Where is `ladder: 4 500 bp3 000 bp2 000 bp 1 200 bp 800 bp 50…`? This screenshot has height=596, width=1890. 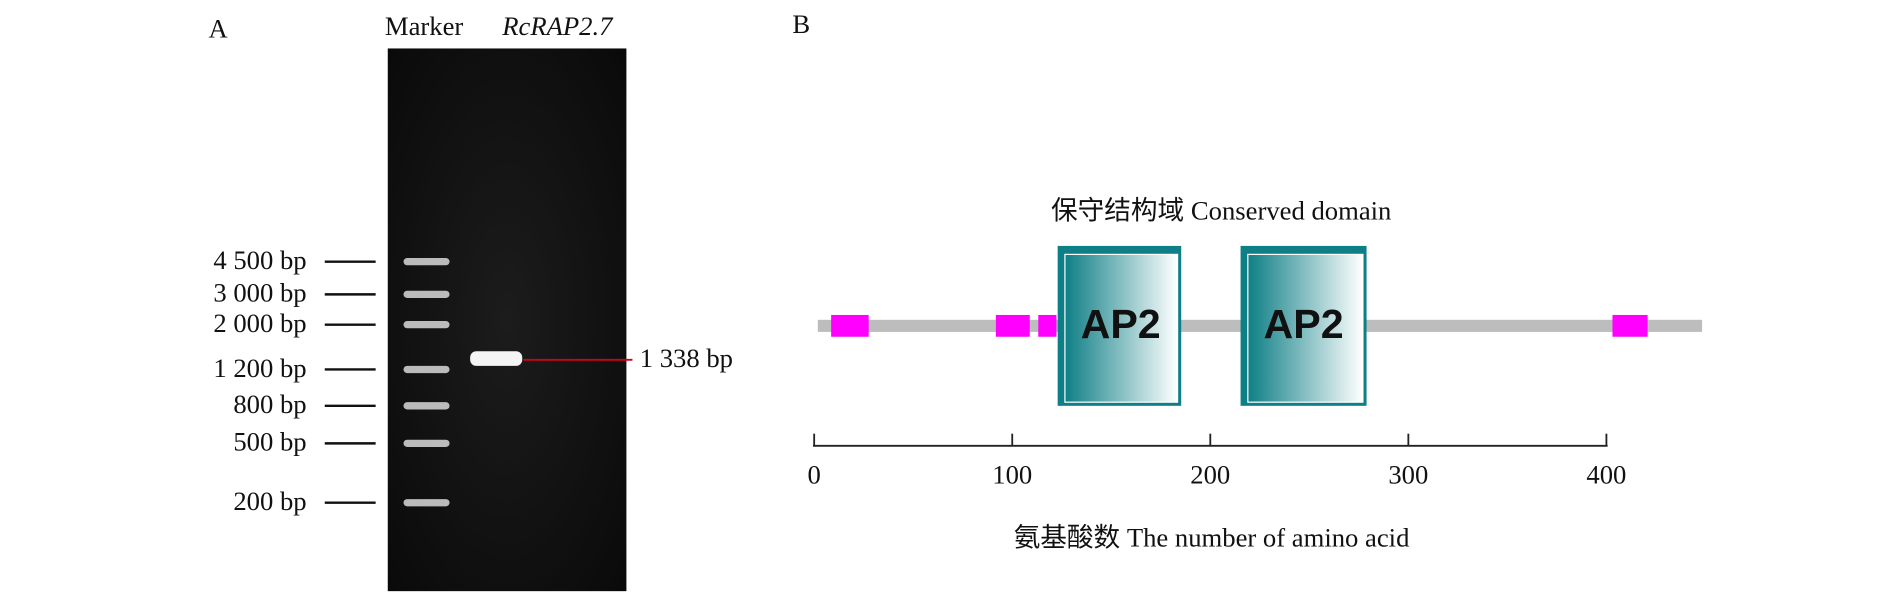
ladder: 4 500 bp3 000 bp2 000 bp 1 200 bp 800 bp 50… is located at coordinates (331, 380).